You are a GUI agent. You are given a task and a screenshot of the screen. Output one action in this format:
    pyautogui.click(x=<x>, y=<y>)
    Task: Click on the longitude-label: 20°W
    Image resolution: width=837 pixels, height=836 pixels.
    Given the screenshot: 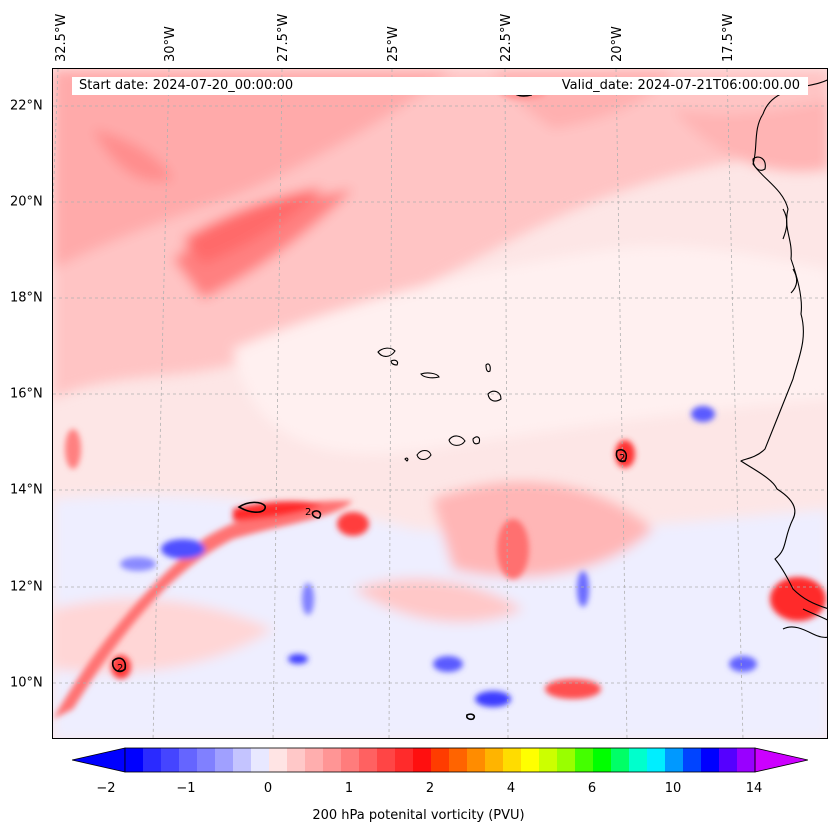 What is the action you would take?
    pyautogui.click(x=617, y=44)
    